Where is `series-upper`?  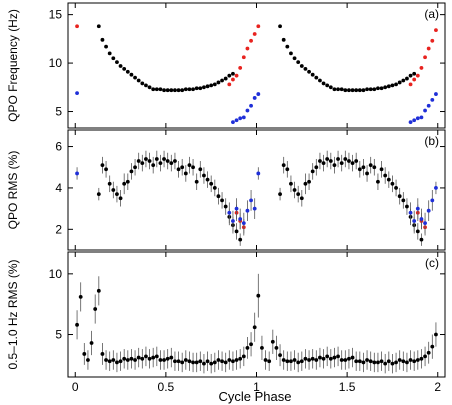
series-upper is located at coordinates (256, 55).